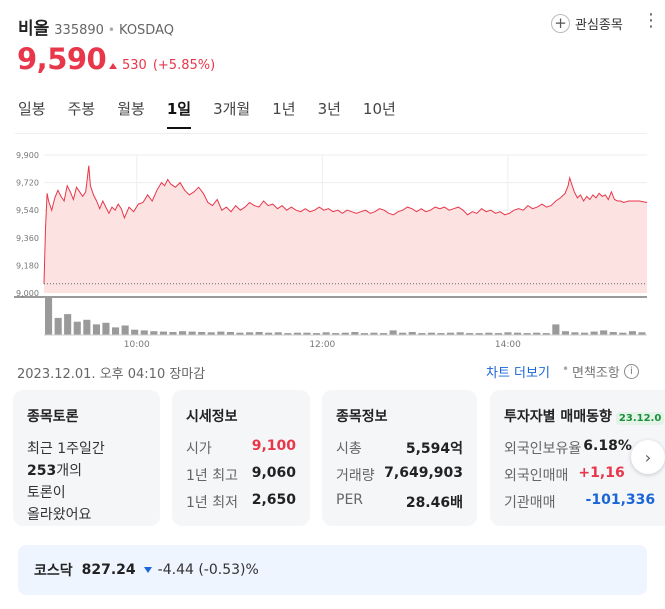 The width and height of the screenshot is (665, 609). Describe the element at coordinates (399, 475) in the screenshot. I see `stat-row: 거래량 7,649,903` at that location.